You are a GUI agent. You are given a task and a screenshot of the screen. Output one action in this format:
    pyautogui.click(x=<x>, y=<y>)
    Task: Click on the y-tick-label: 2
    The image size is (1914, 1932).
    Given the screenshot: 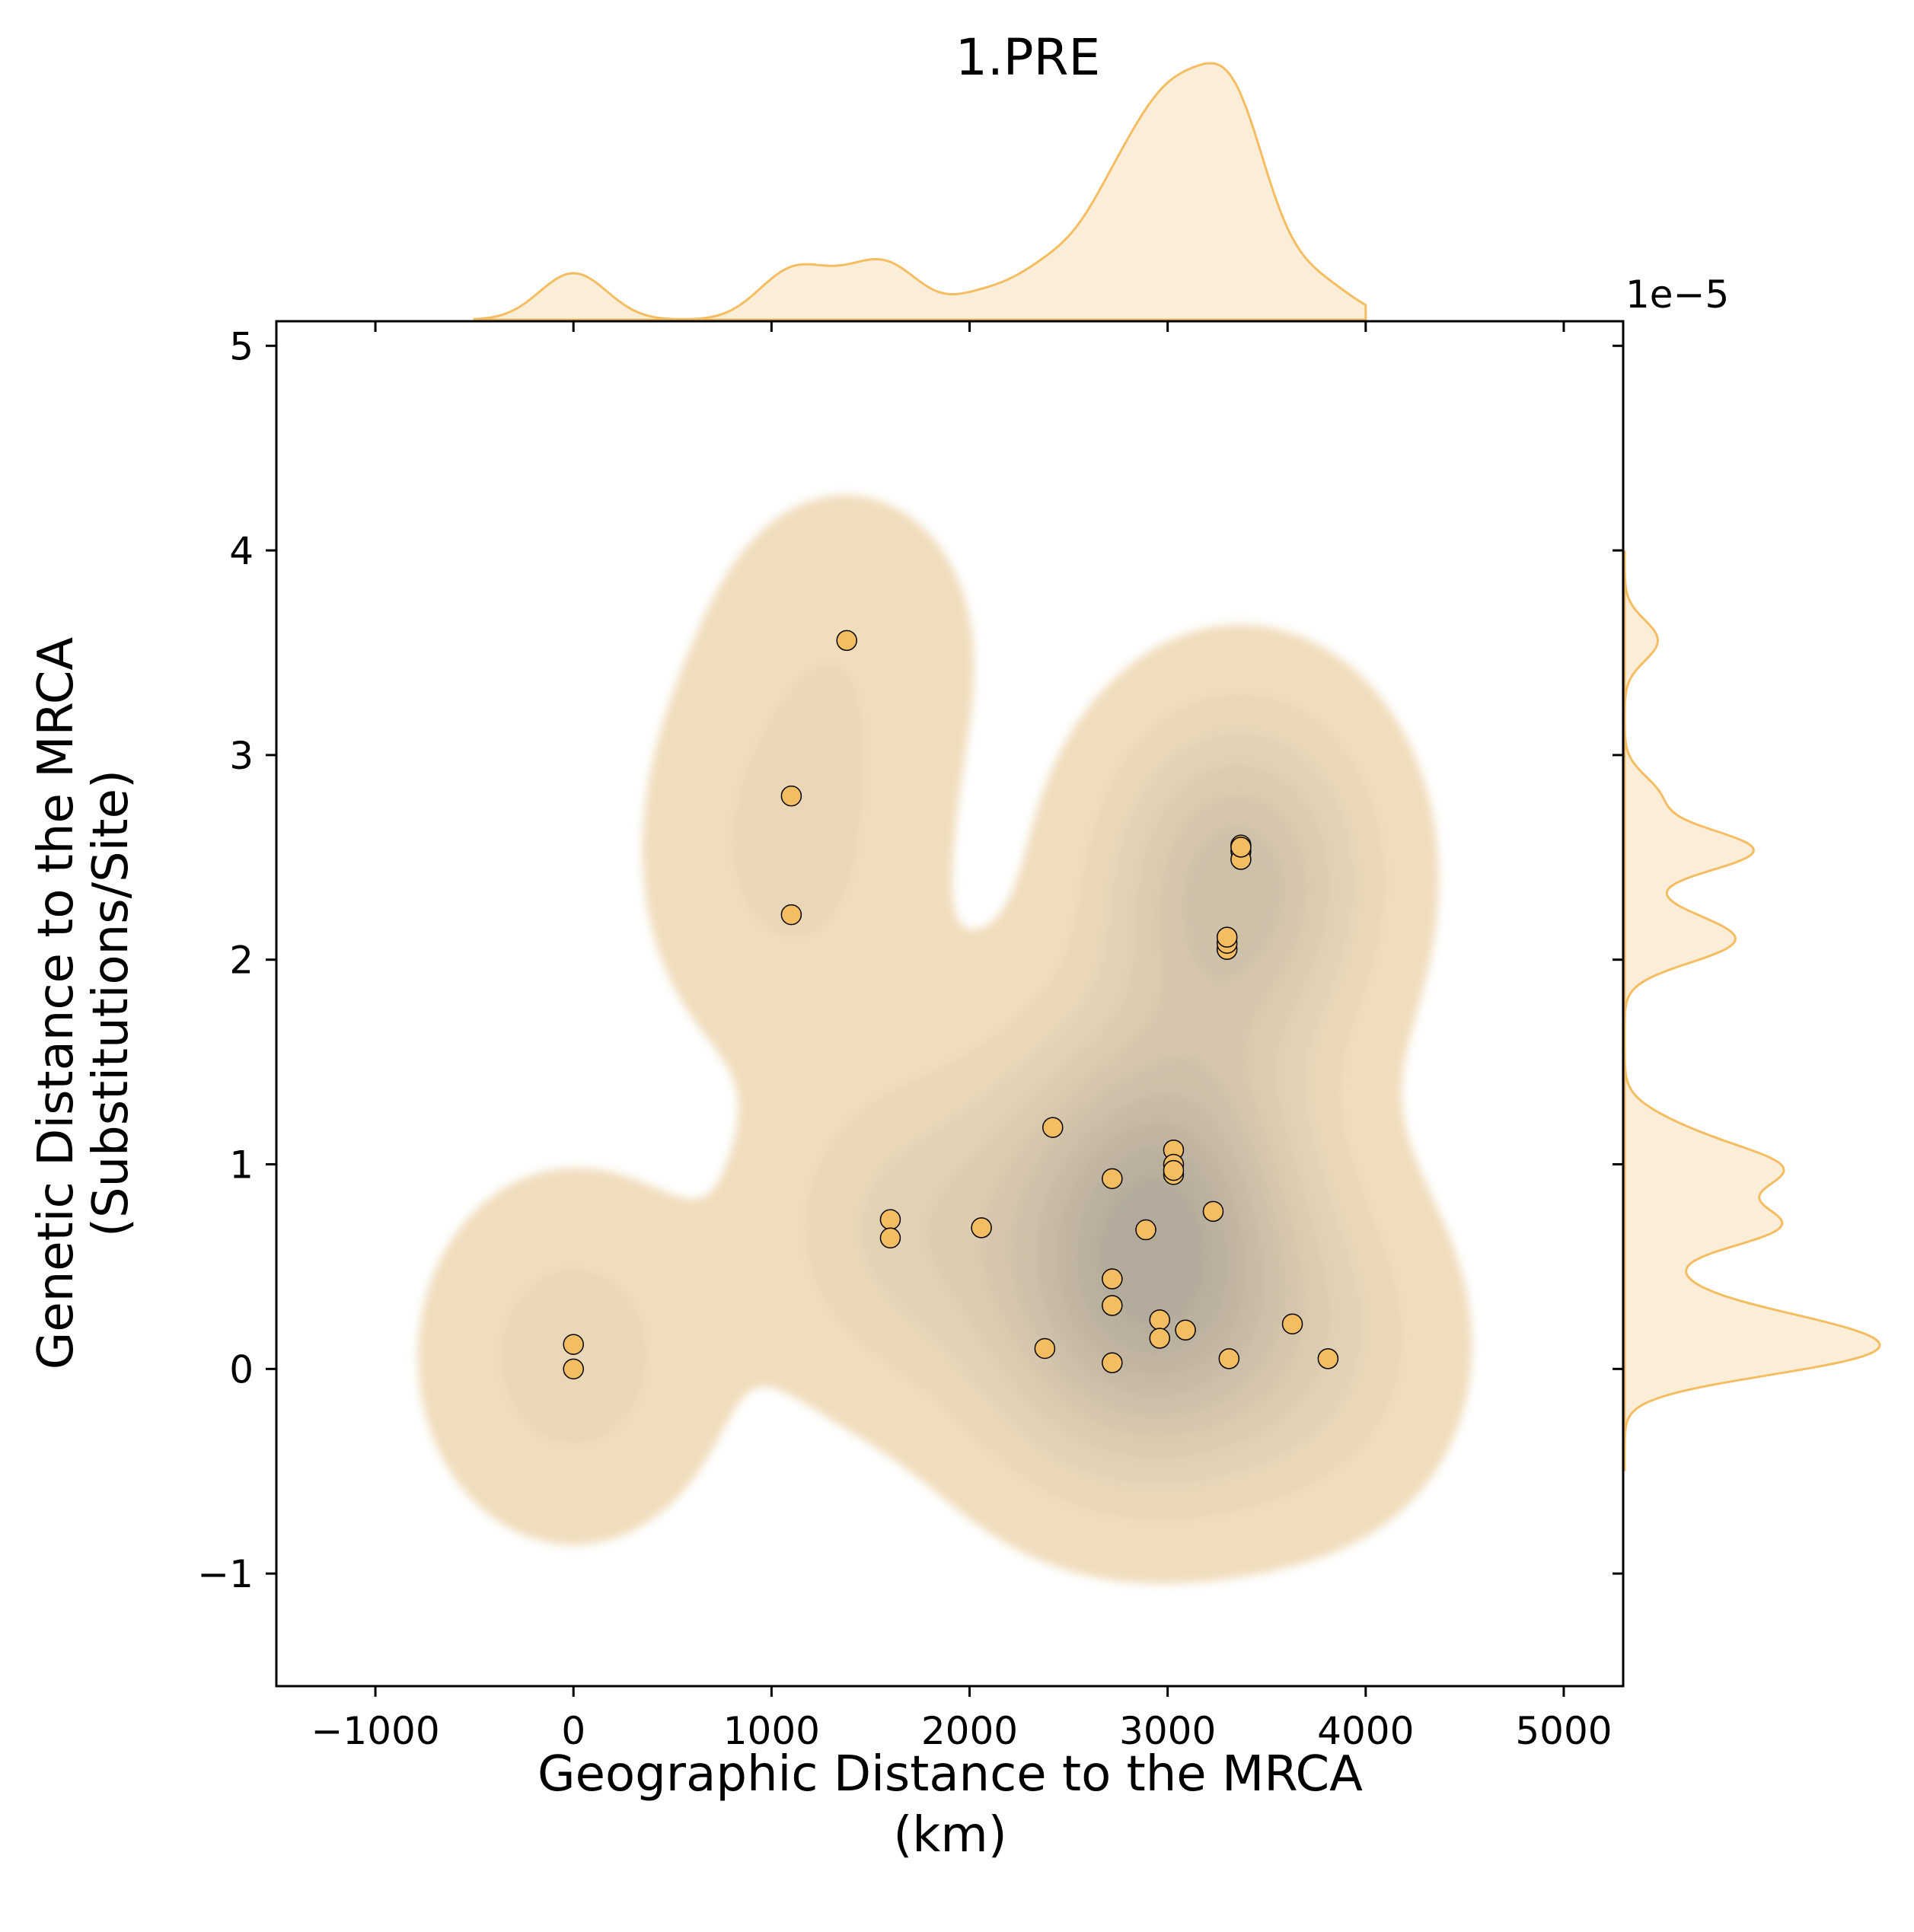 What is the action you would take?
    pyautogui.click(x=242, y=961)
    